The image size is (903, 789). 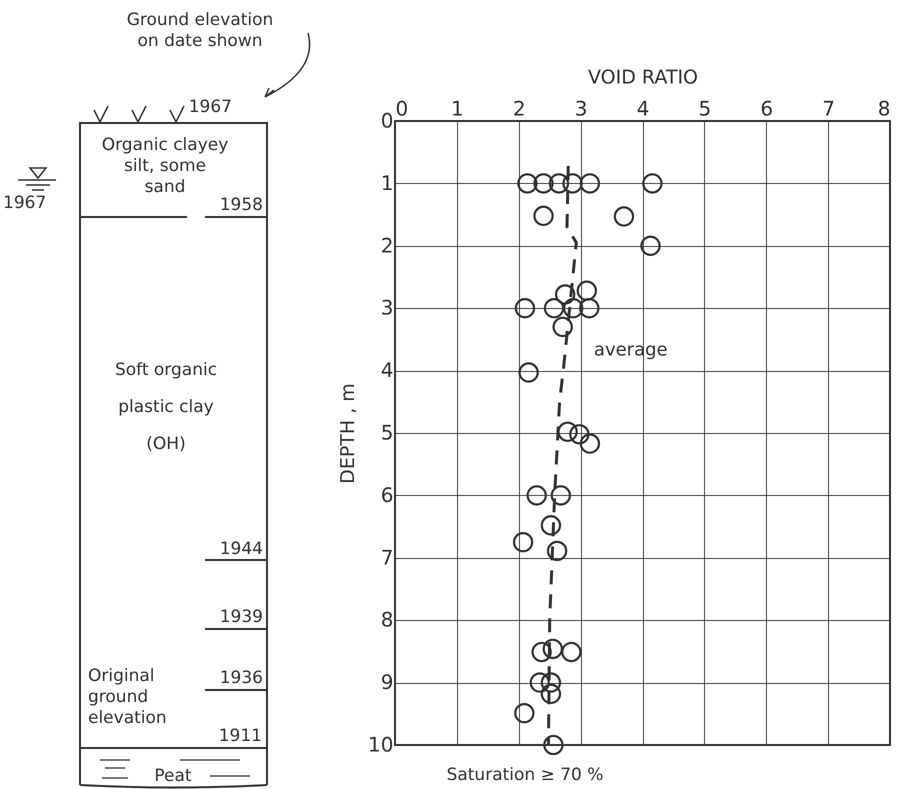 What do you see at coordinates (240, 736) in the screenshot?
I see `text: 1911` at bounding box center [240, 736].